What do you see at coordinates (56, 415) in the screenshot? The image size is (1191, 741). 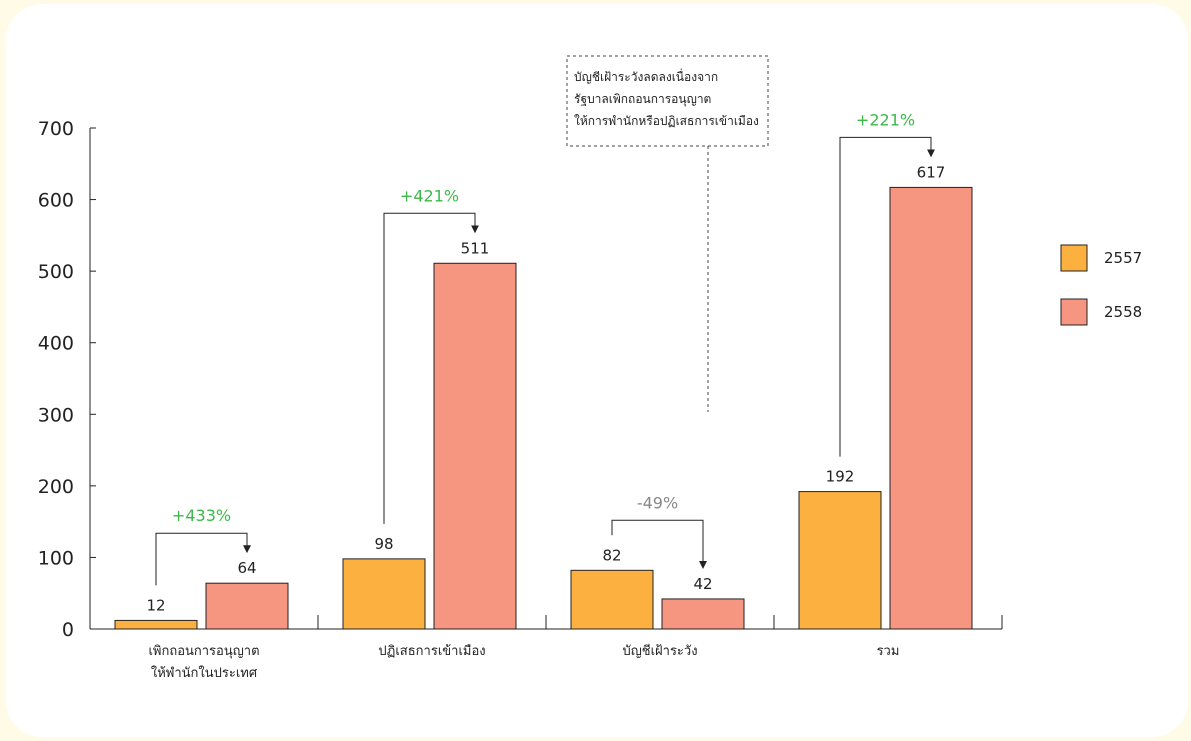 I see `y-tick-label: 300` at bounding box center [56, 415].